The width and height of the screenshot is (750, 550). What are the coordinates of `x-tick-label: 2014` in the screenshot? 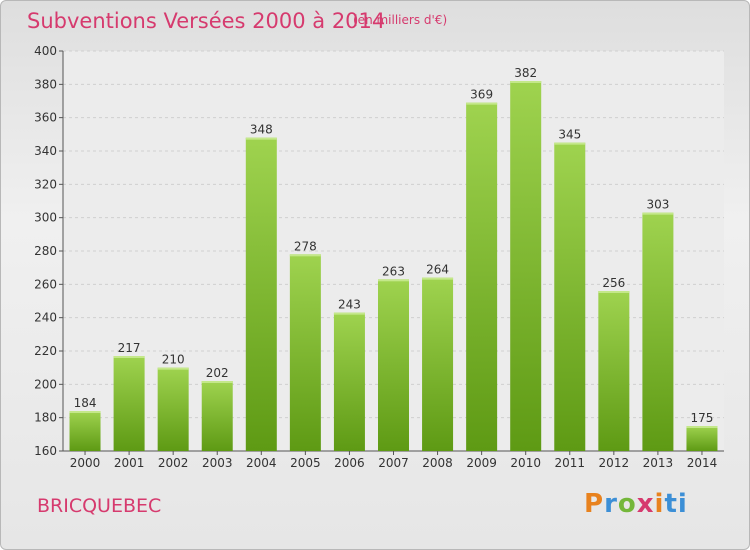 It's located at (702, 463).